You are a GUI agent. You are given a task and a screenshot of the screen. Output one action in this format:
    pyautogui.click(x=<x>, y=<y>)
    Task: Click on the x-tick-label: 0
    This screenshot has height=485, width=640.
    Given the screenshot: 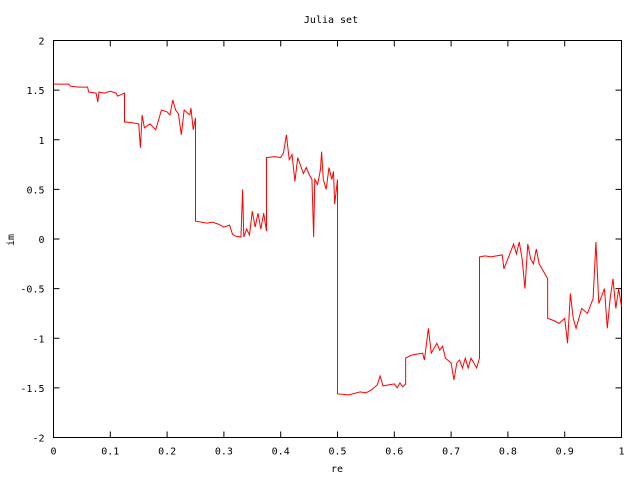 What is the action you would take?
    pyautogui.click(x=53, y=452)
    